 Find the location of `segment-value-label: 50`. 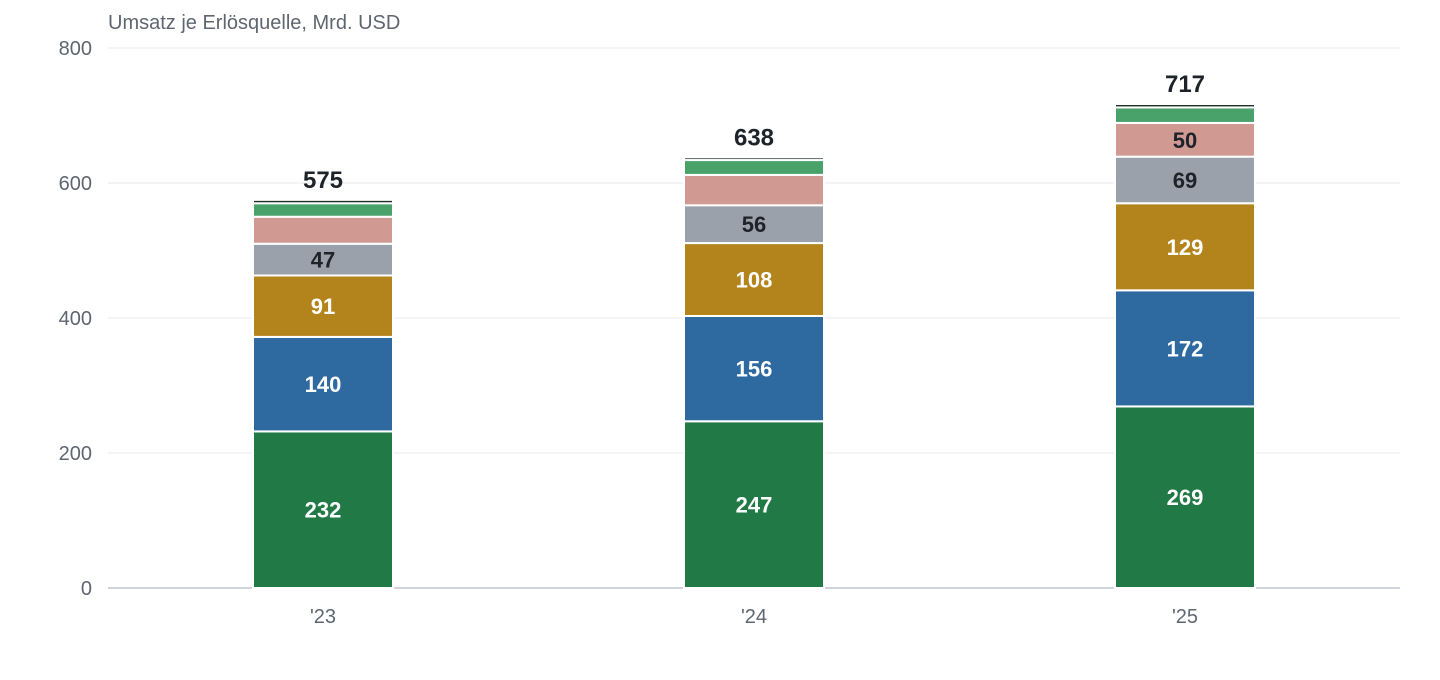

segment-value-label: 50 is located at coordinates (1185, 140).